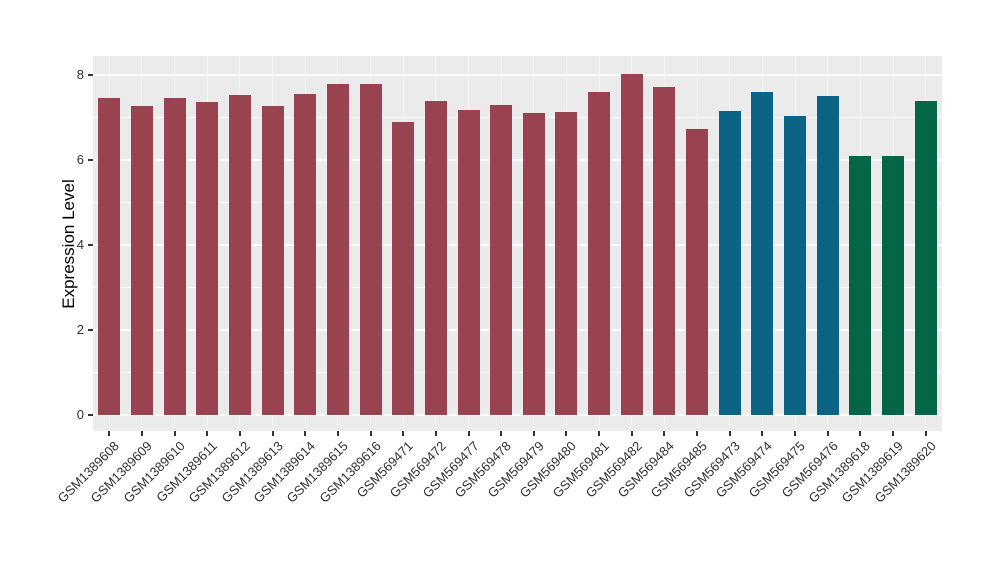 The width and height of the screenshot is (1000, 580). What do you see at coordinates (80, 160) in the screenshot?
I see `y-axis-tick-label: 6` at bounding box center [80, 160].